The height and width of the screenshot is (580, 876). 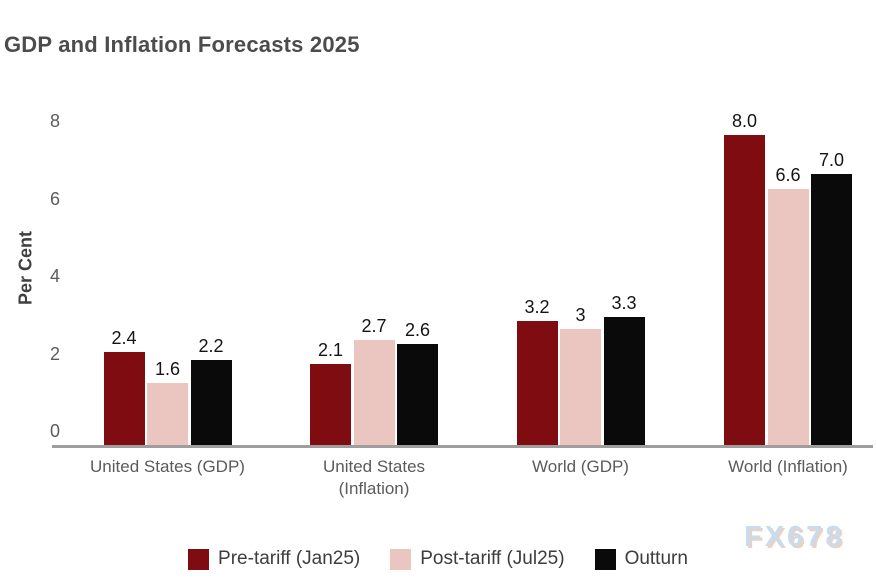 I want to click on bar-value-label: 8.0, so click(x=744, y=121).